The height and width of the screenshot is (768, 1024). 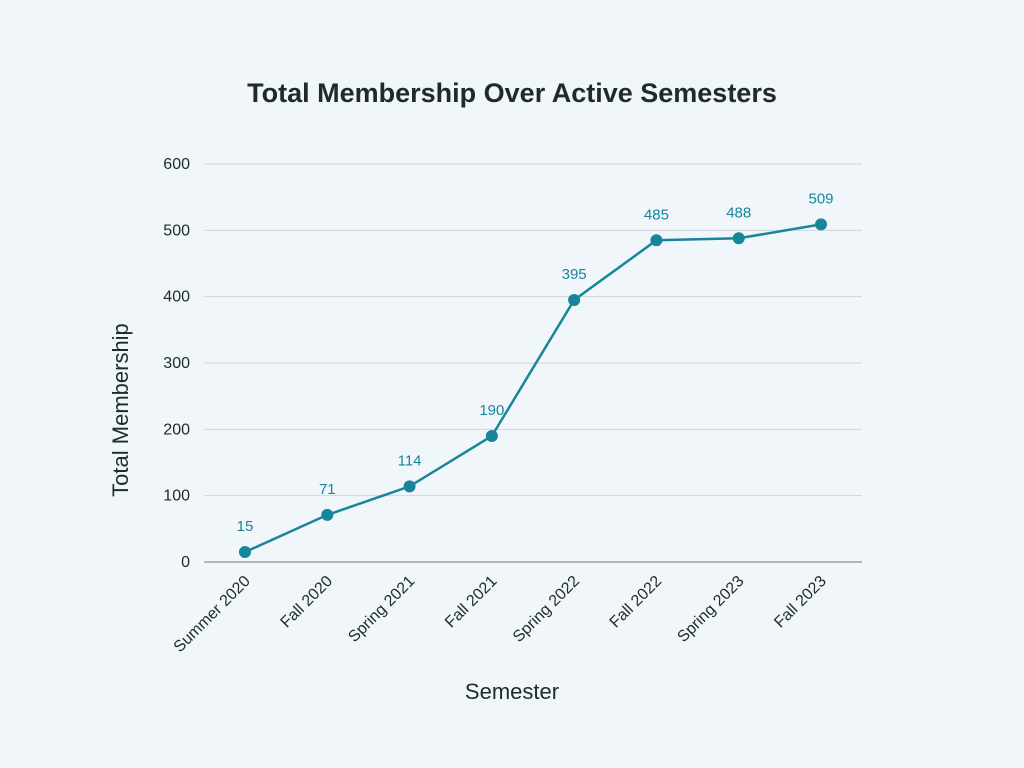 I want to click on y-tick-label: 0, so click(x=185, y=562).